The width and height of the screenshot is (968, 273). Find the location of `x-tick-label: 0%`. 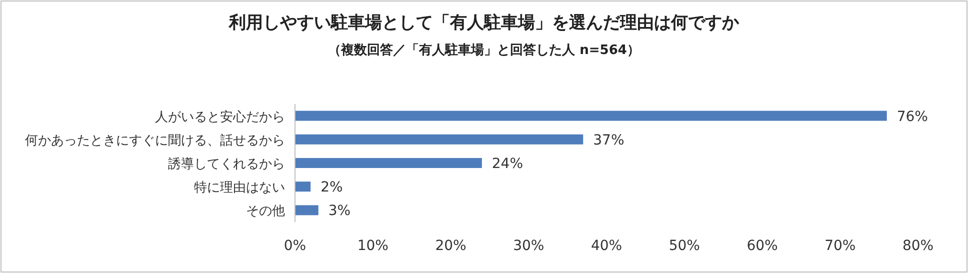

x-tick-label: 0% is located at coordinates (295, 246).